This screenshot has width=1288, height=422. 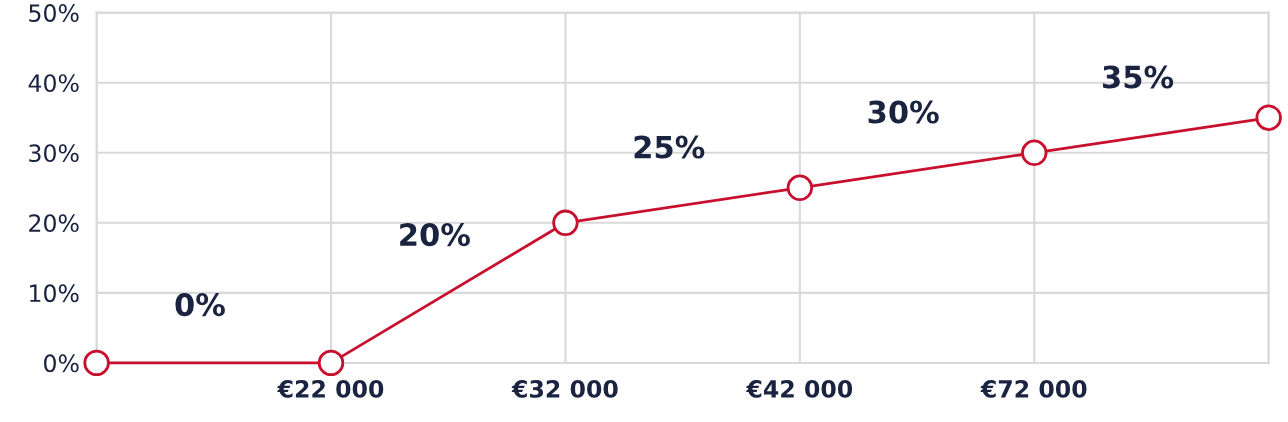 What do you see at coordinates (799, 389) in the screenshot?
I see `x-tick-label: €42 000` at bounding box center [799, 389].